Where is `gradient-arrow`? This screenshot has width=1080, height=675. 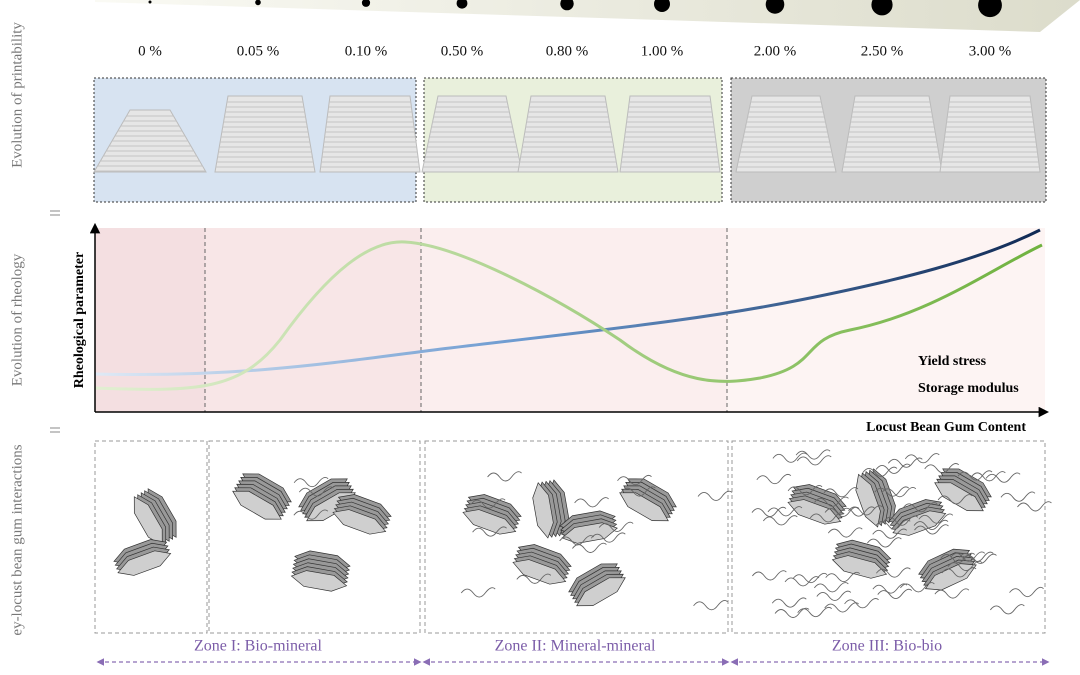
gradient-arrow is located at coordinates (587, 16).